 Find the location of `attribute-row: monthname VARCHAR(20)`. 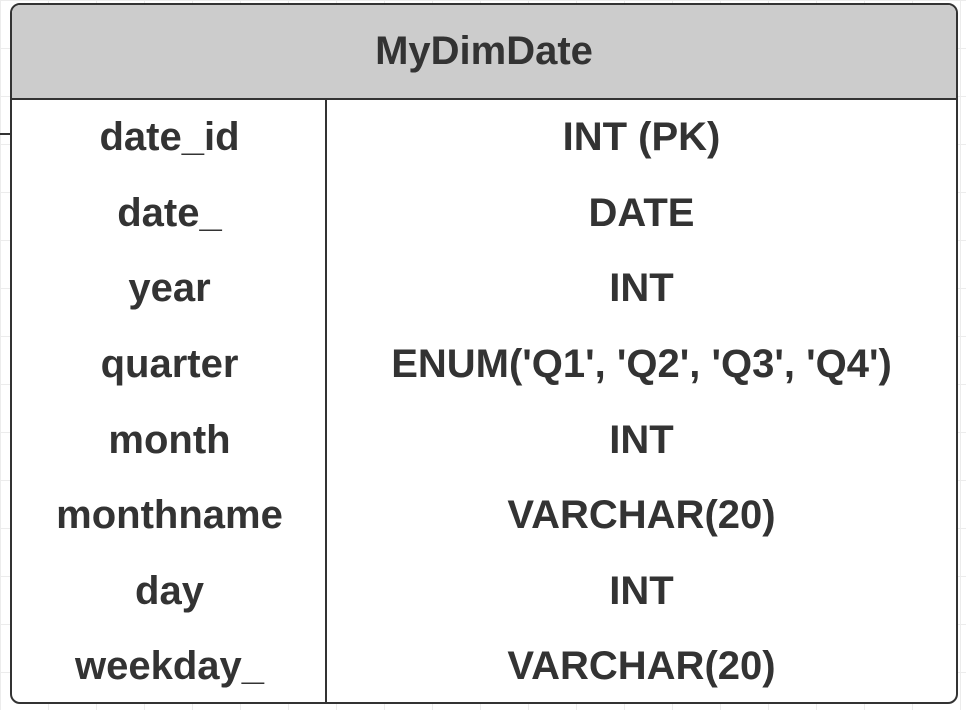

attribute-row: monthname VARCHAR(20) is located at coordinates (484, 516).